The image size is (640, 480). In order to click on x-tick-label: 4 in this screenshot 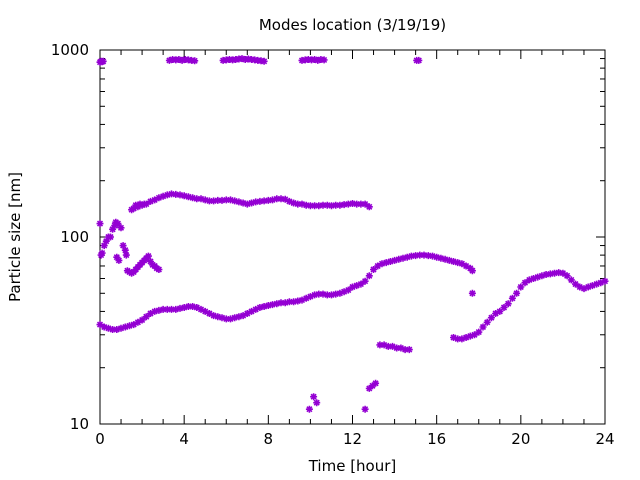, I will do `click(184, 439)`.